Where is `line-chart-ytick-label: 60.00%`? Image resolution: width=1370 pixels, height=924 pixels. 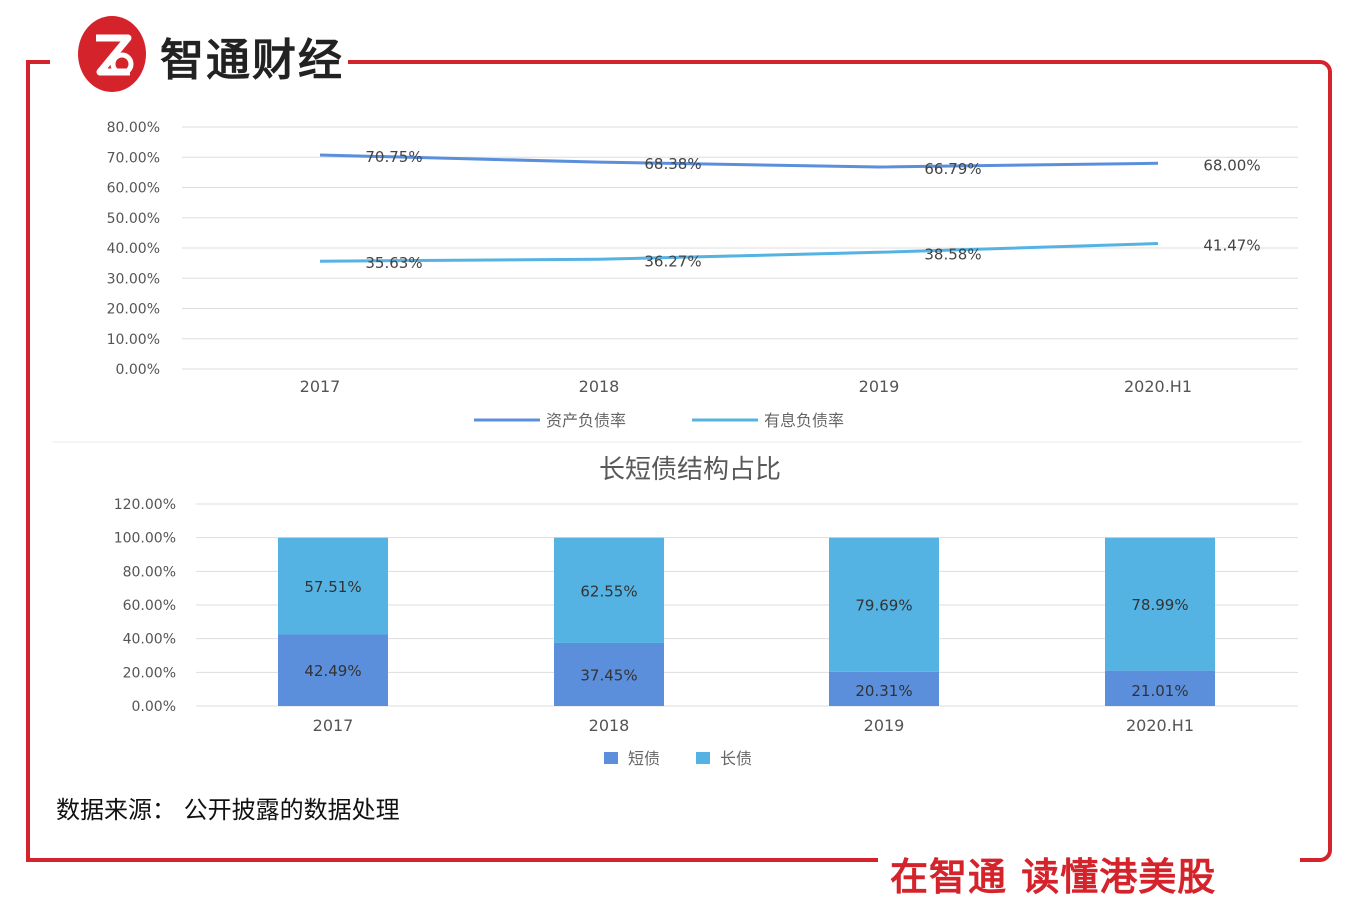 line-chart-ytick-label: 60.00% is located at coordinates (133, 189).